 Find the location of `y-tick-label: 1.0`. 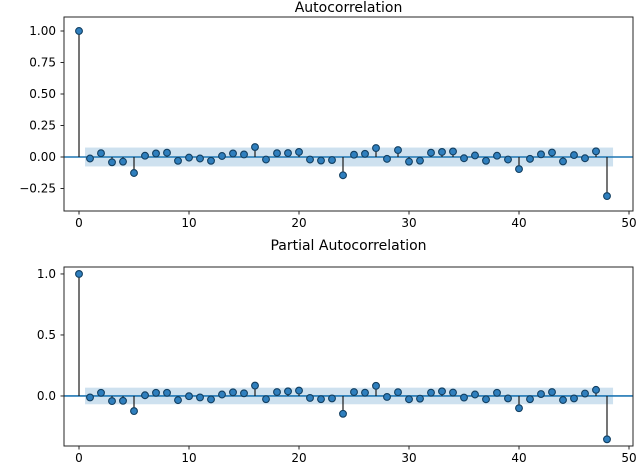

y-tick-label: 1.0 is located at coordinates (46, 274).